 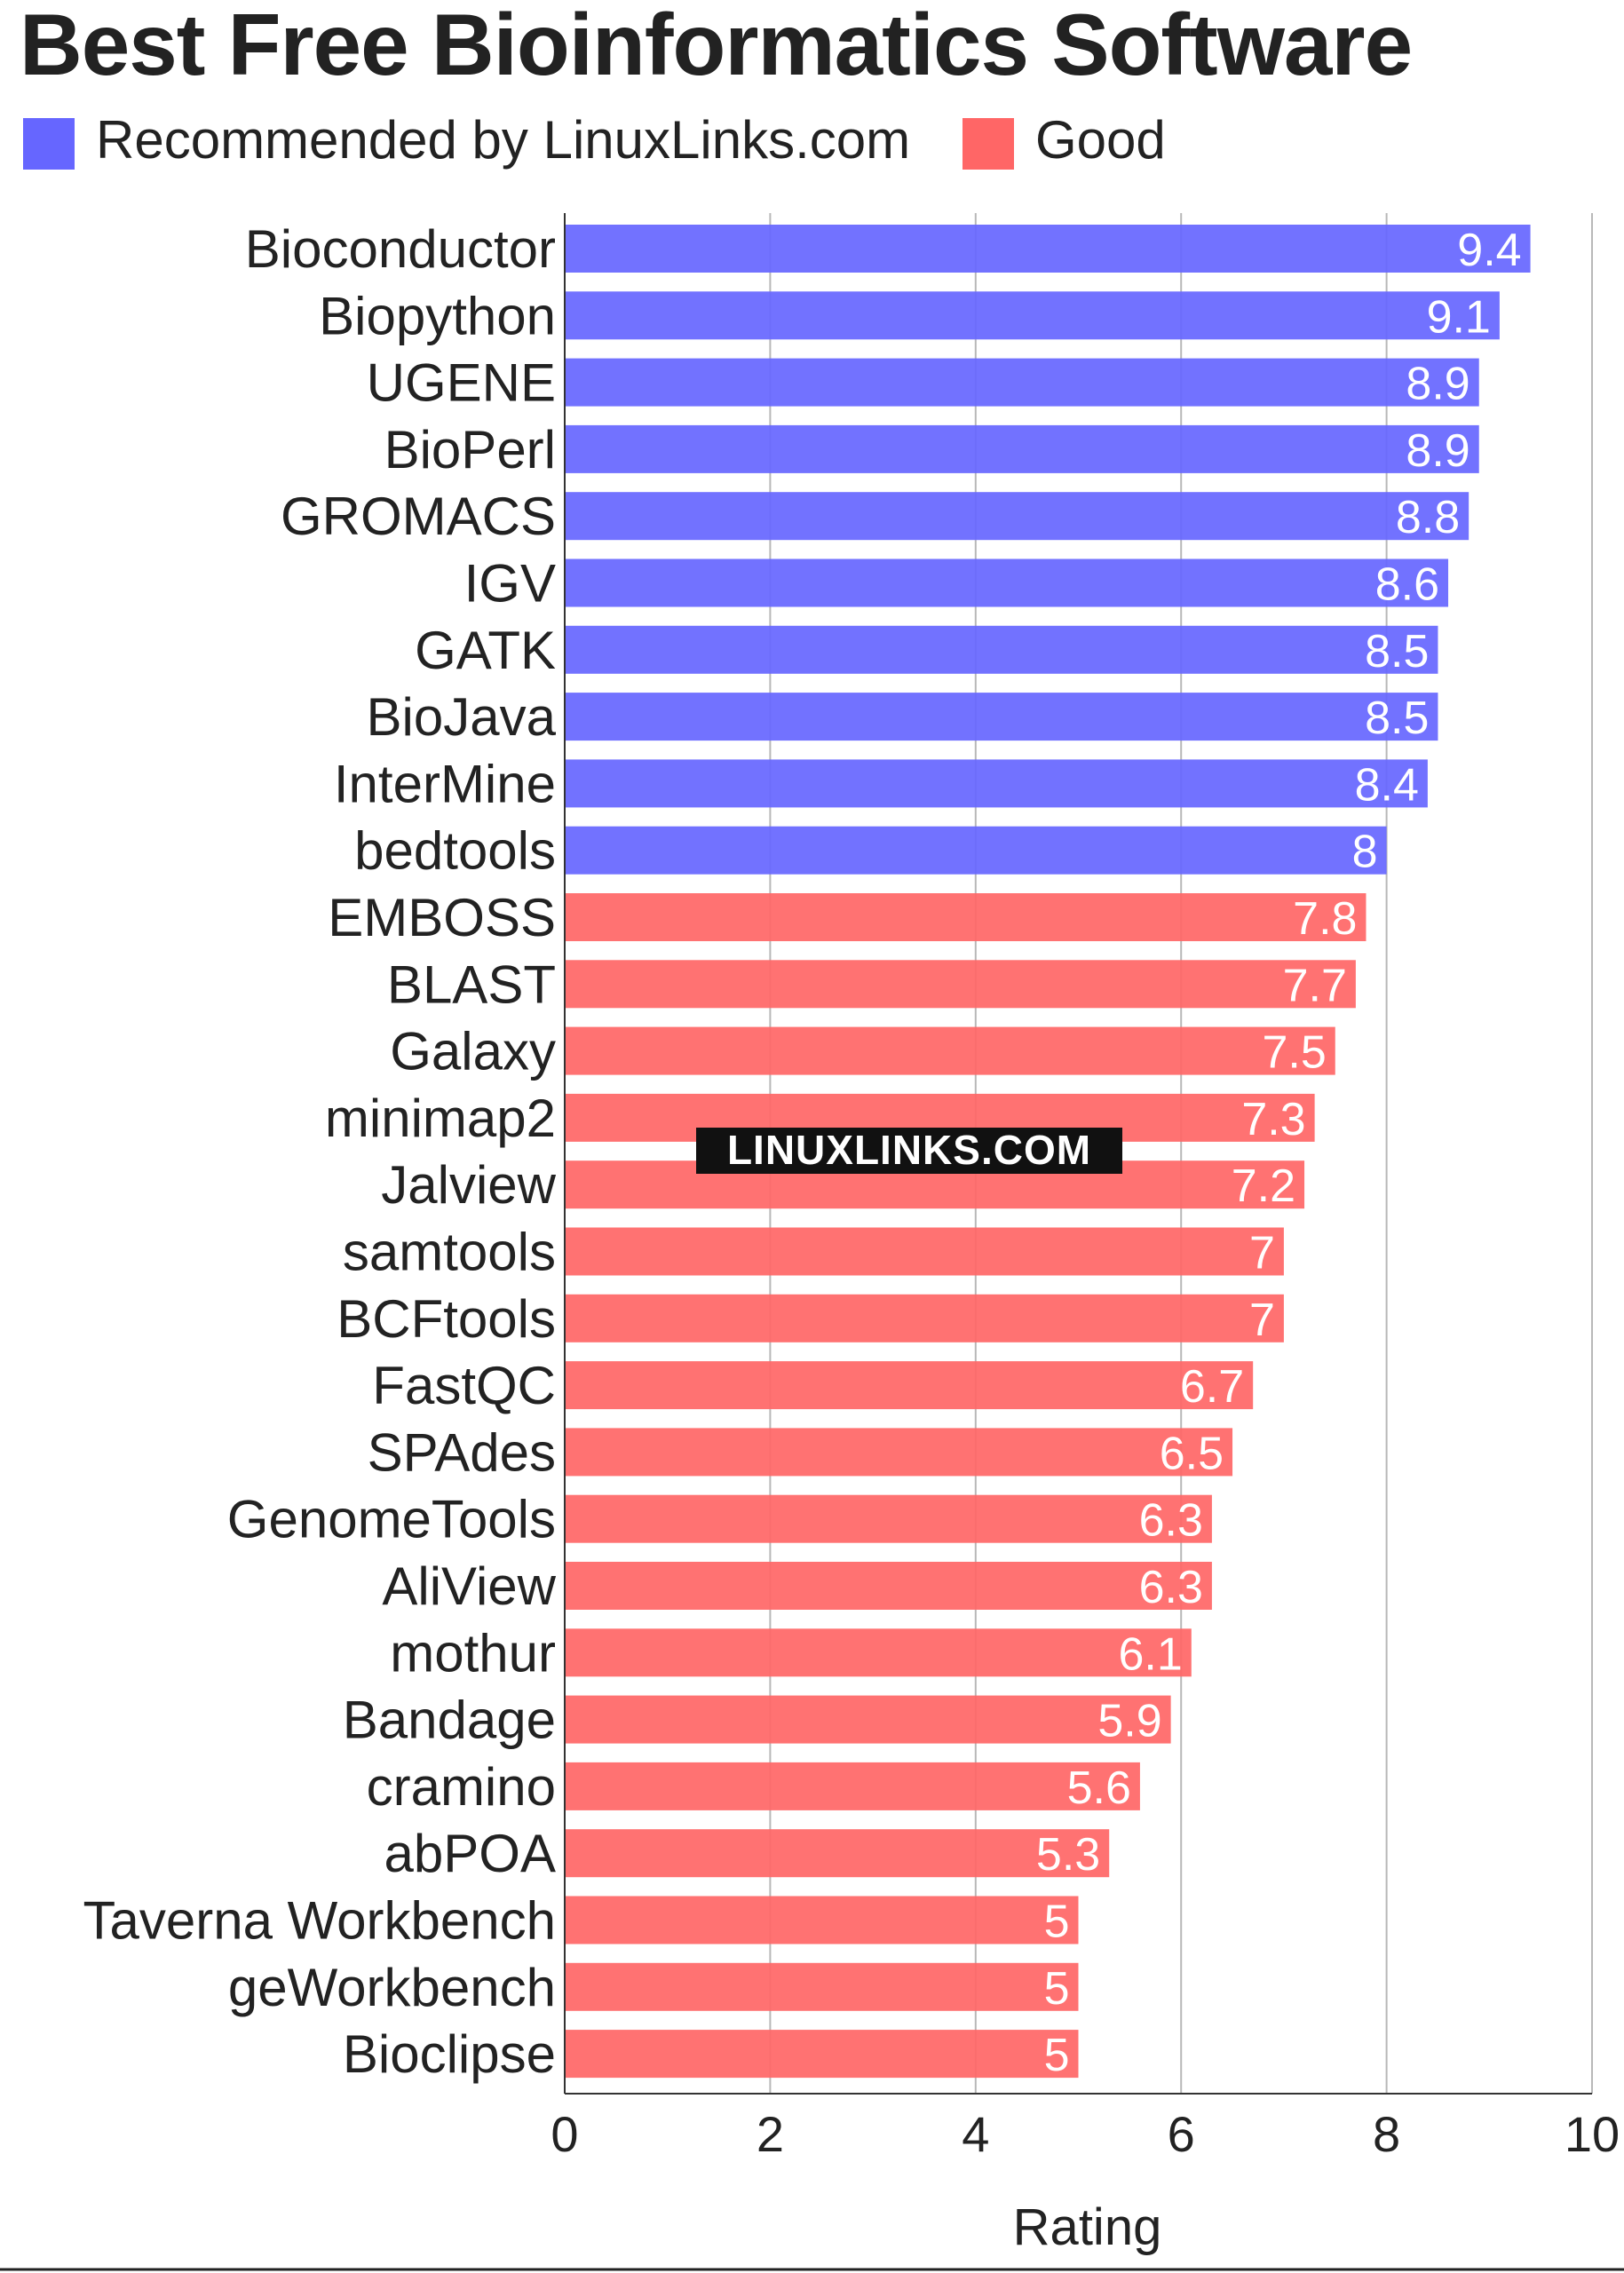 I want to click on x-tick-label-2: 2, so click(x=770, y=2134).